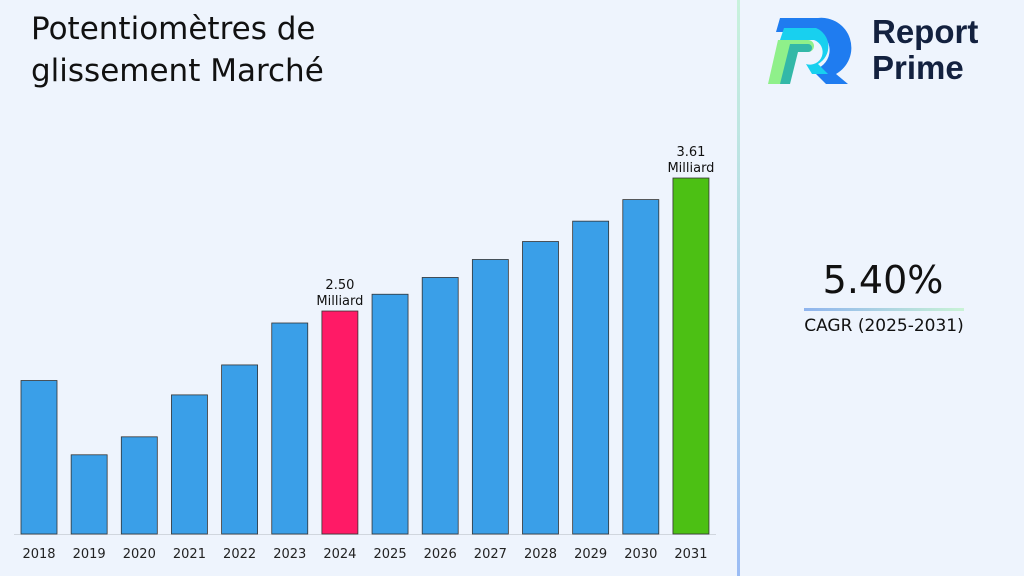 The image size is (1024, 576). Describe the element at coordinates (89, 494) in the screenshot. I see `bar-2019` at that location.